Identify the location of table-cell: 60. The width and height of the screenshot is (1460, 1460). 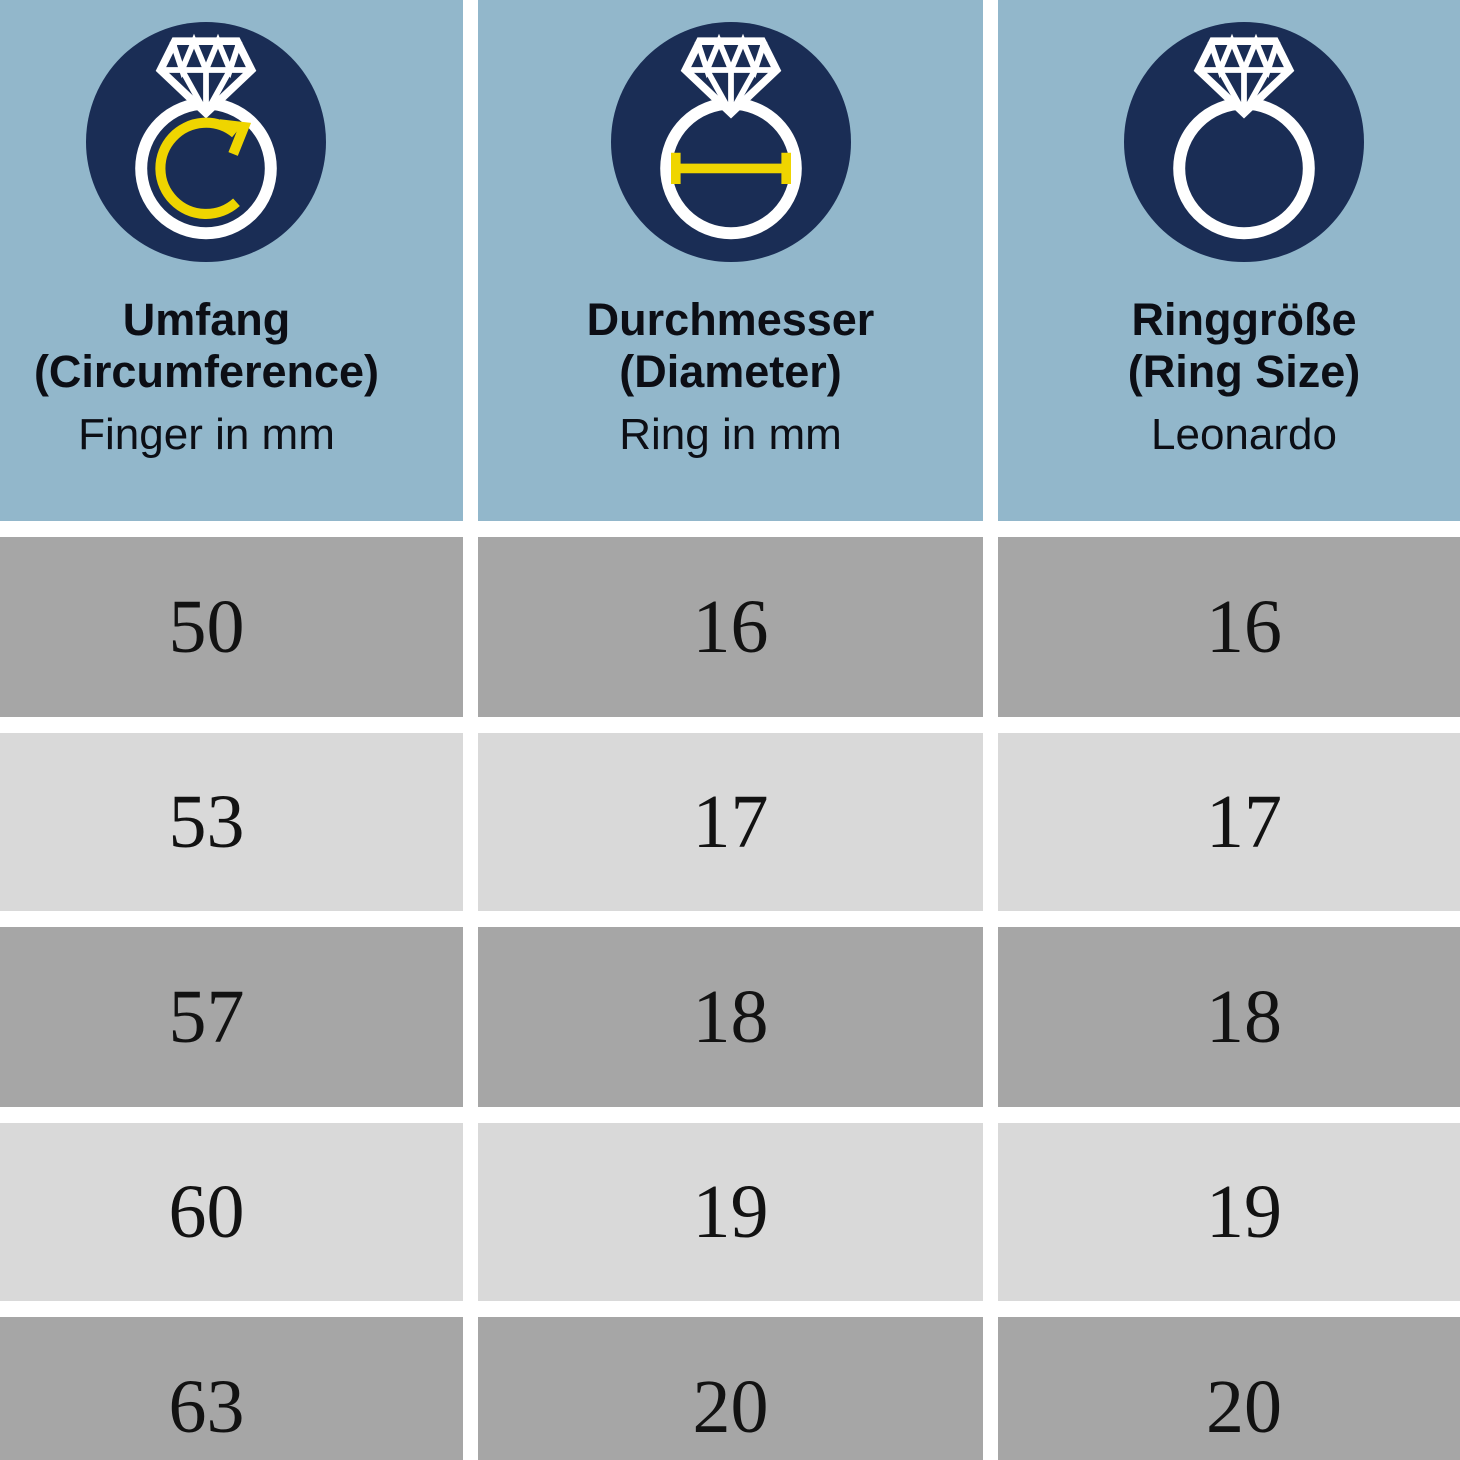
(231, 1212).